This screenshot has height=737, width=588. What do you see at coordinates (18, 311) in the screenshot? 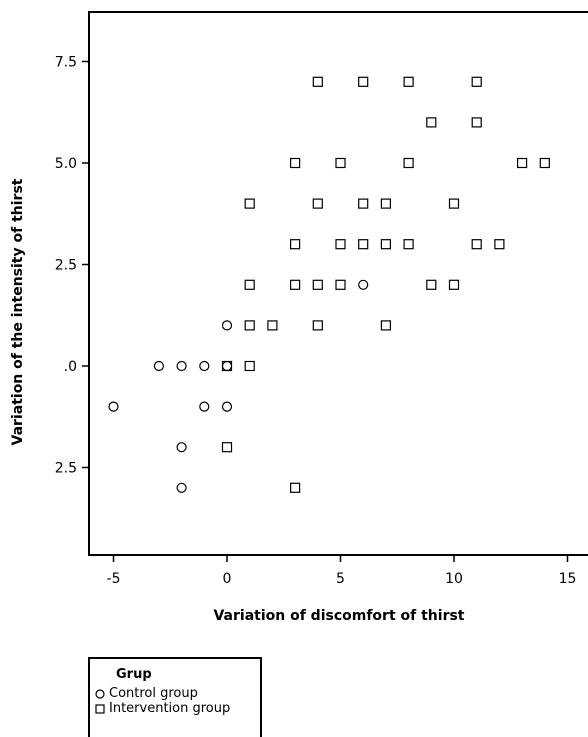
I see `y-axis-title: Variation of the intensity of thirst` at bounding box center [18, 311].